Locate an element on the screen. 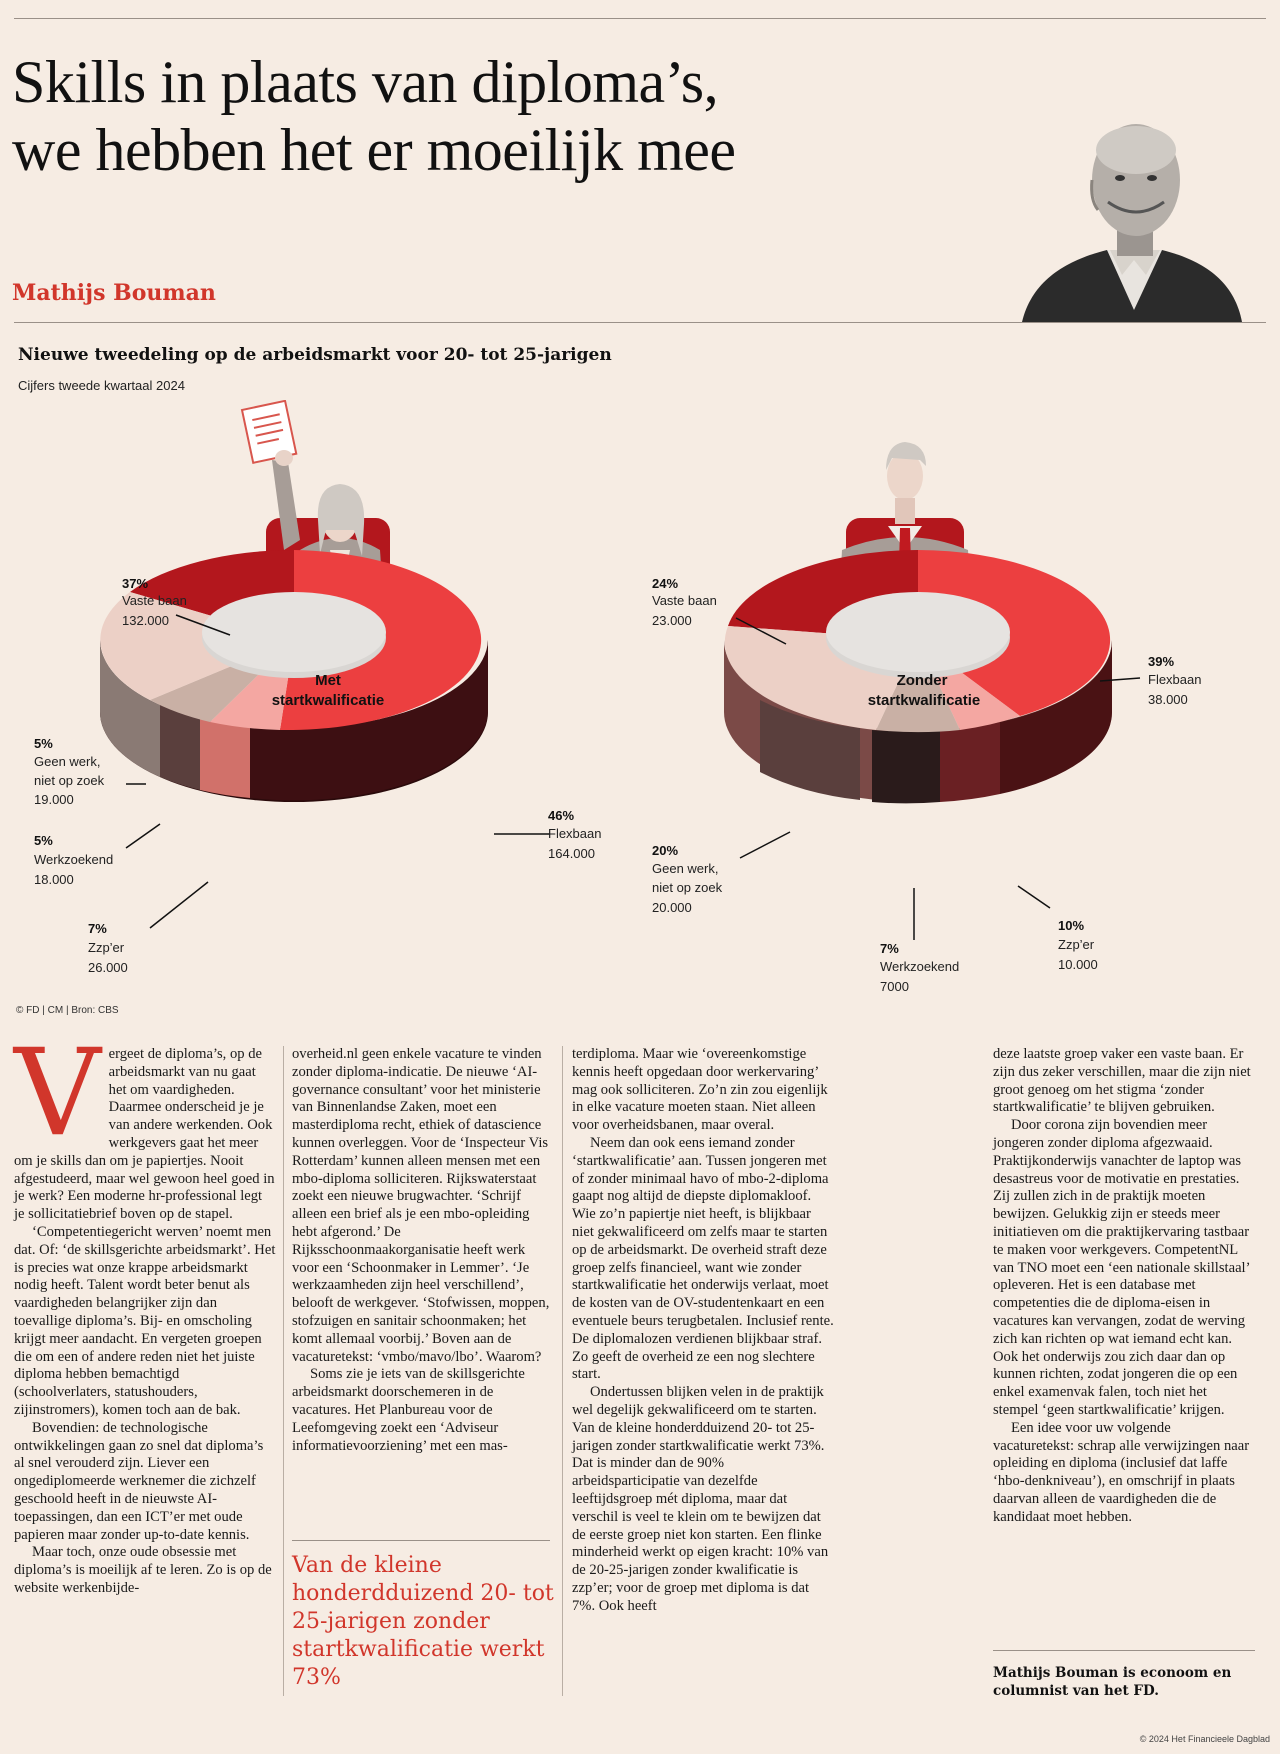  headline-line-2: we hebben het er moeilijk mee is located at coordinates (374, 150).